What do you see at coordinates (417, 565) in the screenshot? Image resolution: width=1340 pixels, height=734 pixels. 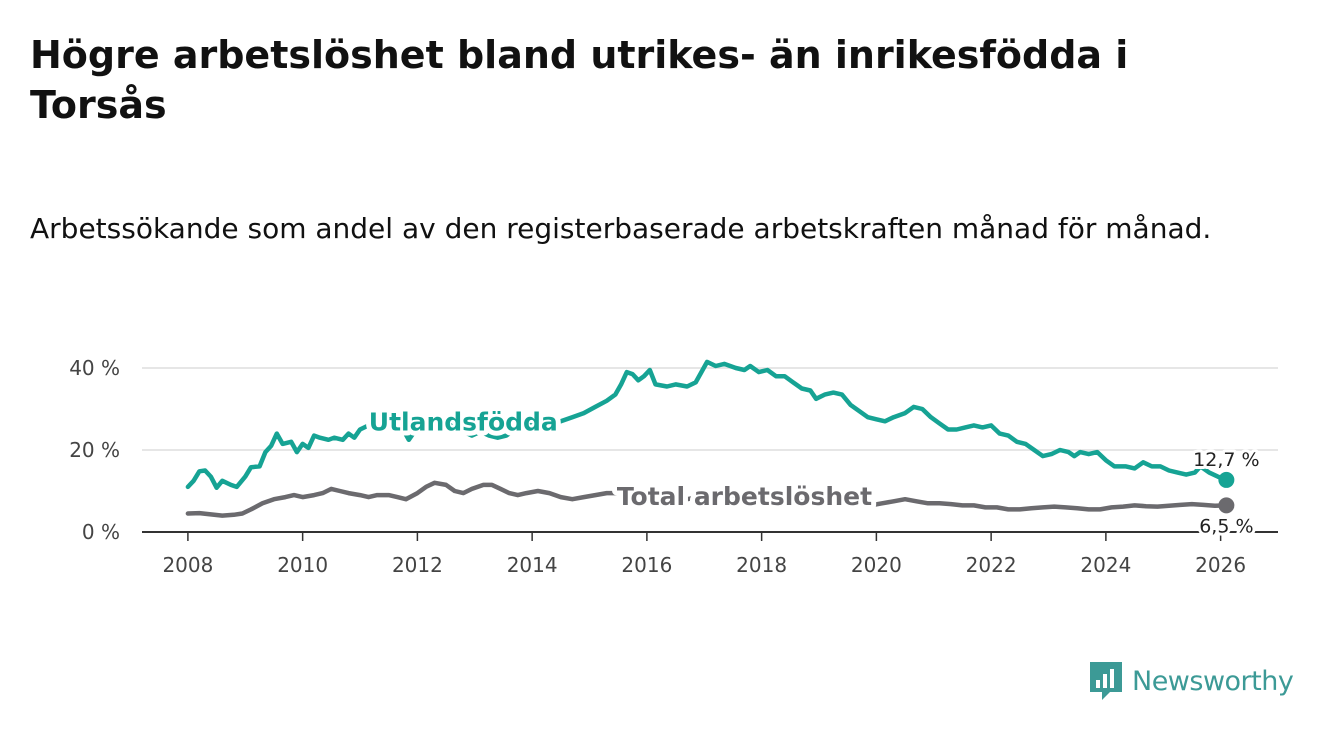 I see `x-tick-label: 2012` at bounding box center [417, 565].